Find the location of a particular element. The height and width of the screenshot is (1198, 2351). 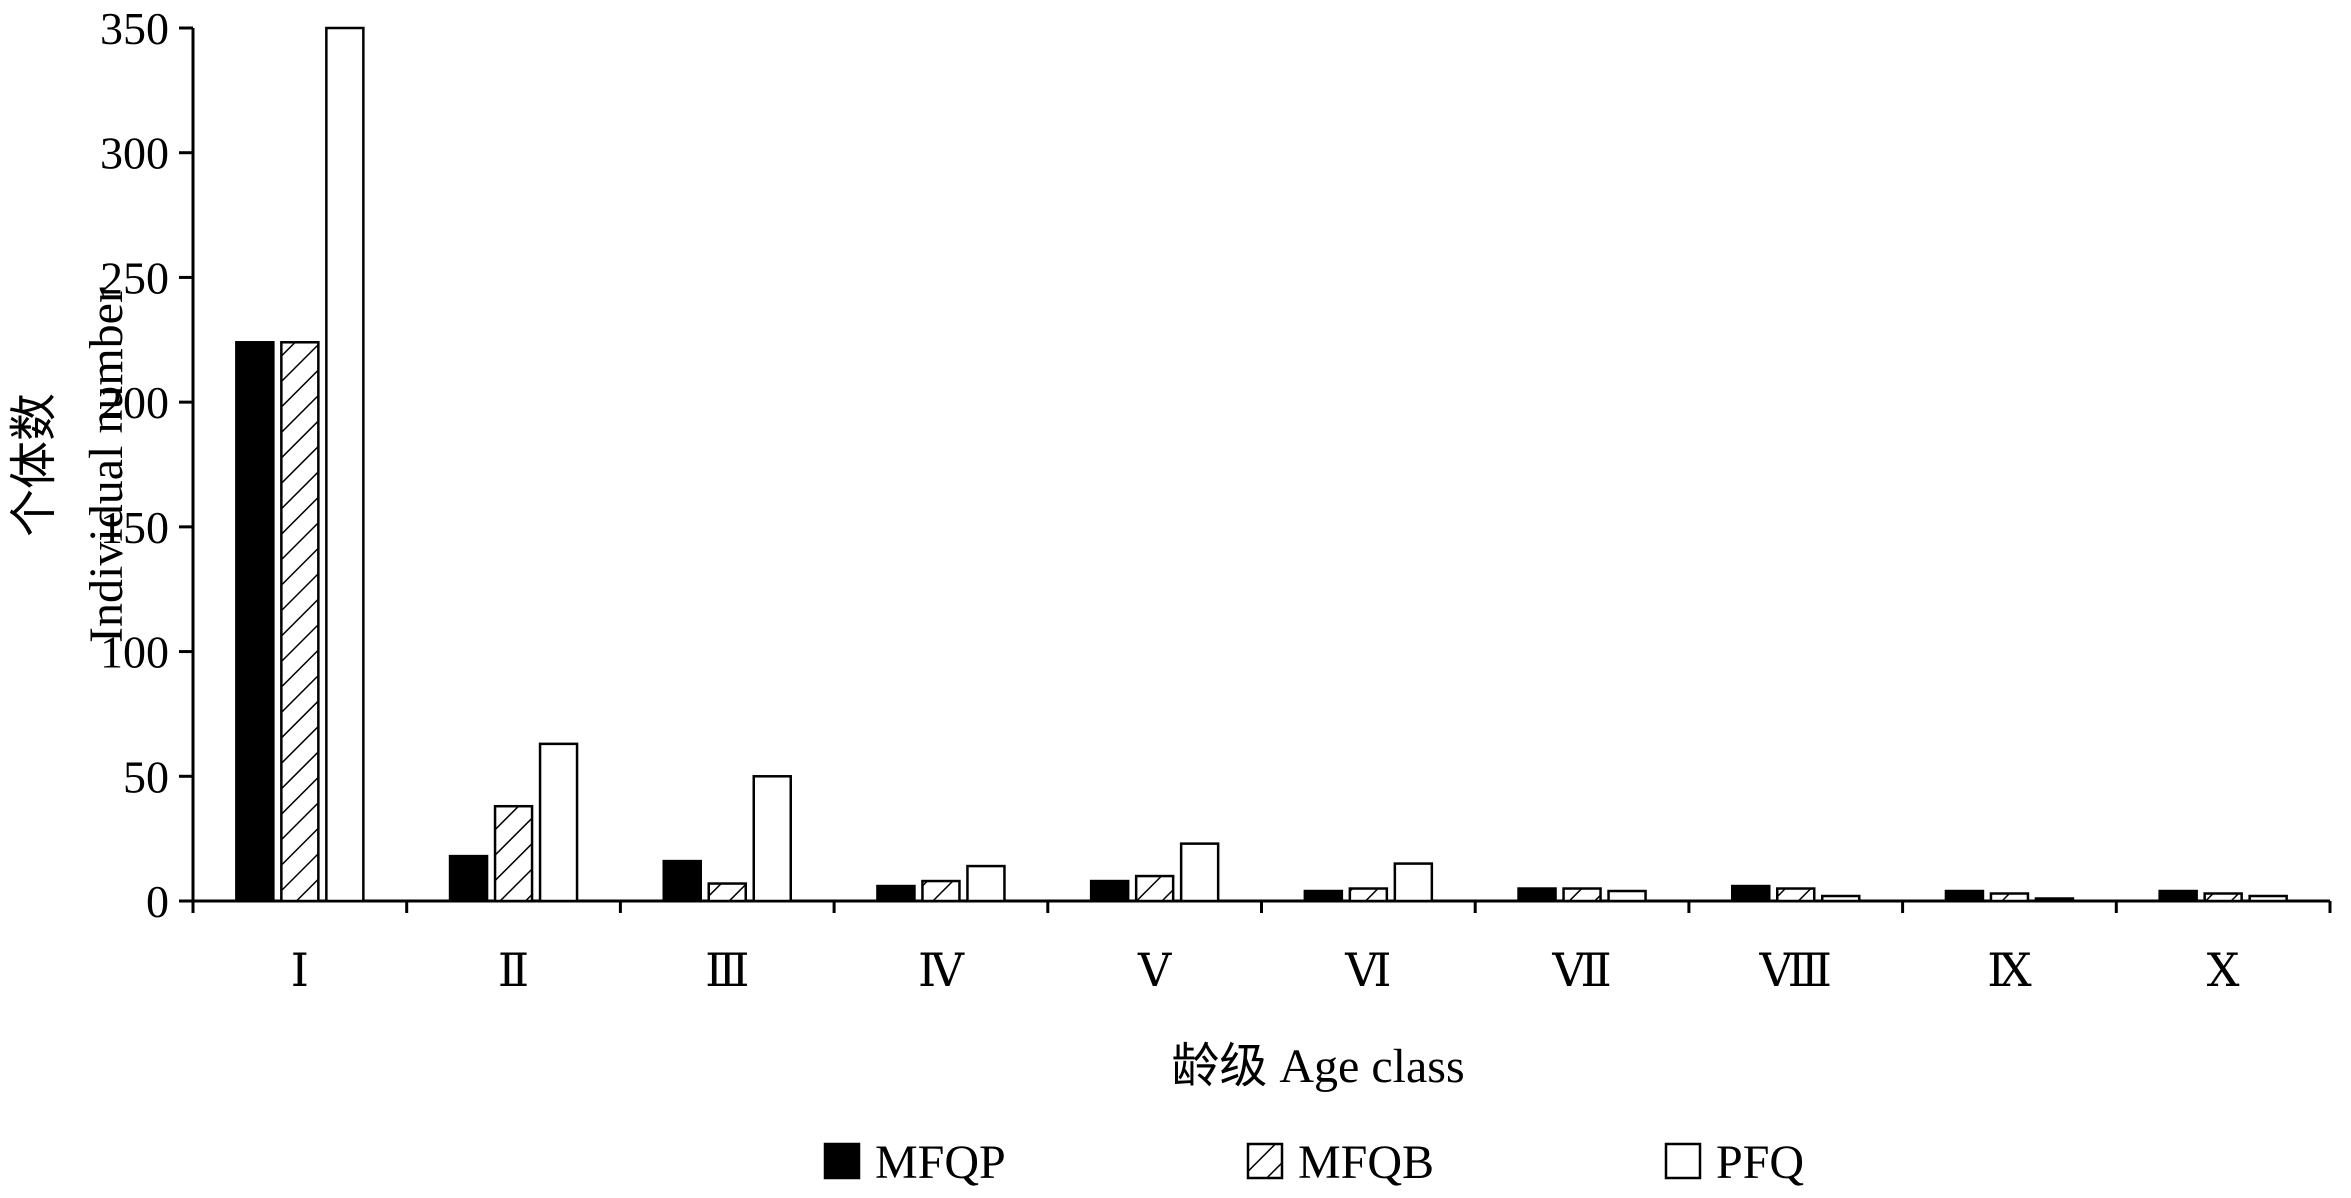

x-tick-label: Ⅵ is located at coordinates (1367, 970).